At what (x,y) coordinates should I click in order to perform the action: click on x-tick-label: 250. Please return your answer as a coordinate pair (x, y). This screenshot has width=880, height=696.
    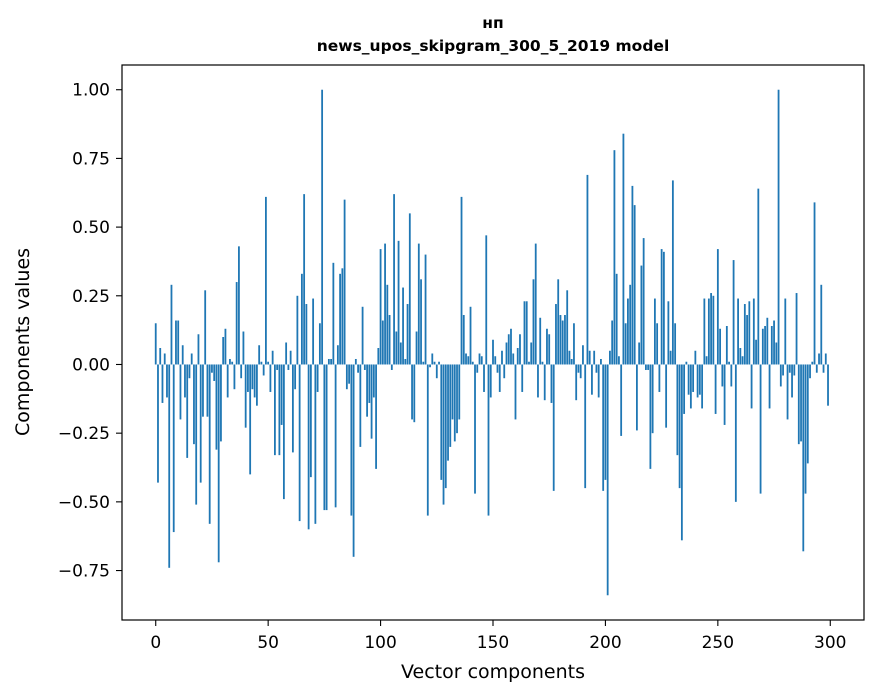
    Looking at the image, I should click on (718, 643).